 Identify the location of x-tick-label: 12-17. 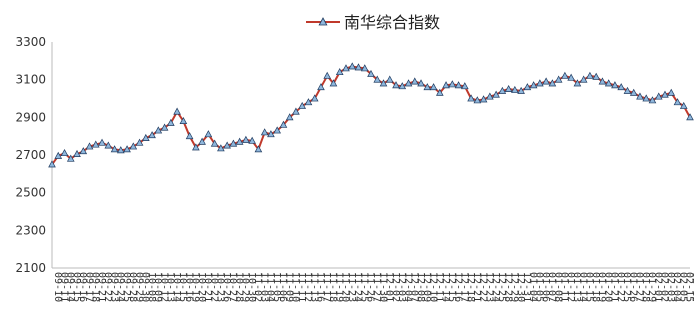
(464, 287).